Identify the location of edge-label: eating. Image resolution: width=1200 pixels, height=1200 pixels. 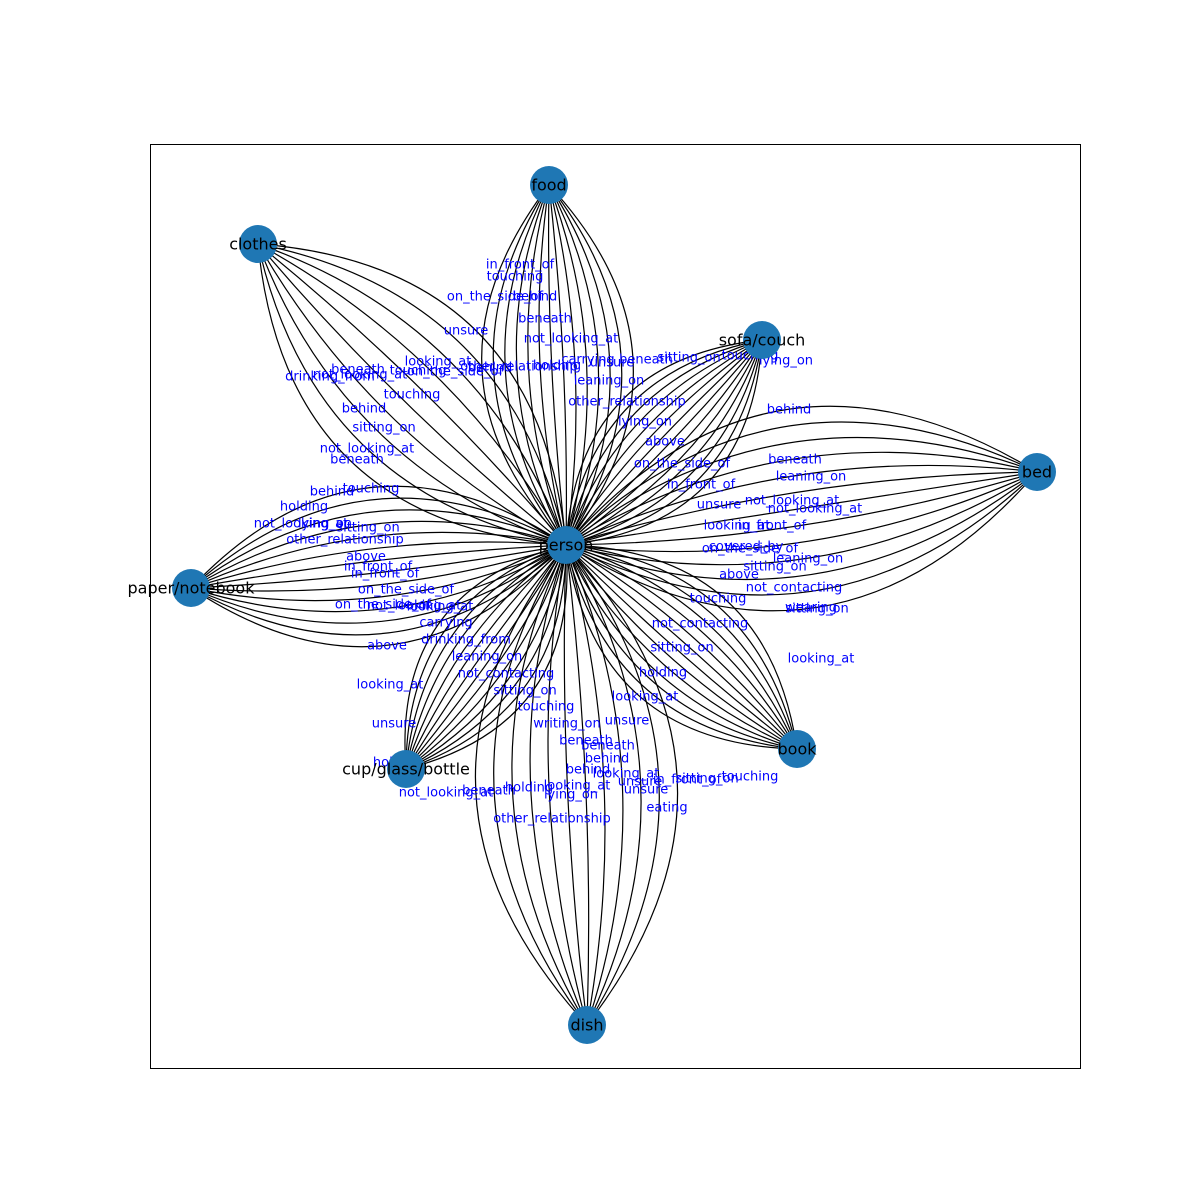
(666, 808).